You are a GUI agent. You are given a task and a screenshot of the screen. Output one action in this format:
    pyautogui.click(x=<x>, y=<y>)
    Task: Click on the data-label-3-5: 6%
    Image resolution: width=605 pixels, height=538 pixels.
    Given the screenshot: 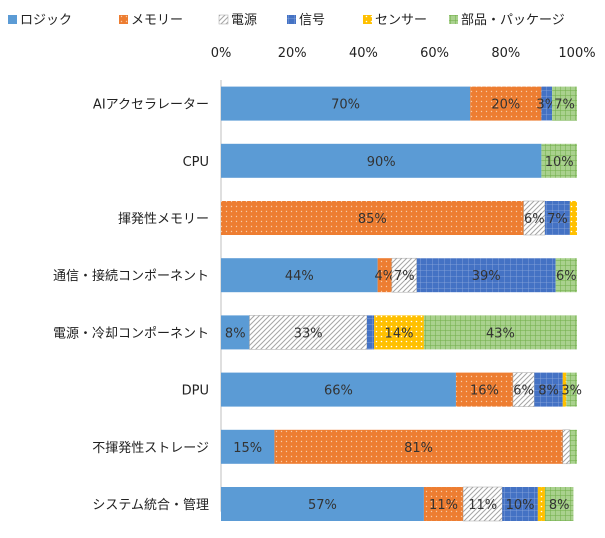 What is the action you would take?
    pyautogui.click(x=566, y=276)
    